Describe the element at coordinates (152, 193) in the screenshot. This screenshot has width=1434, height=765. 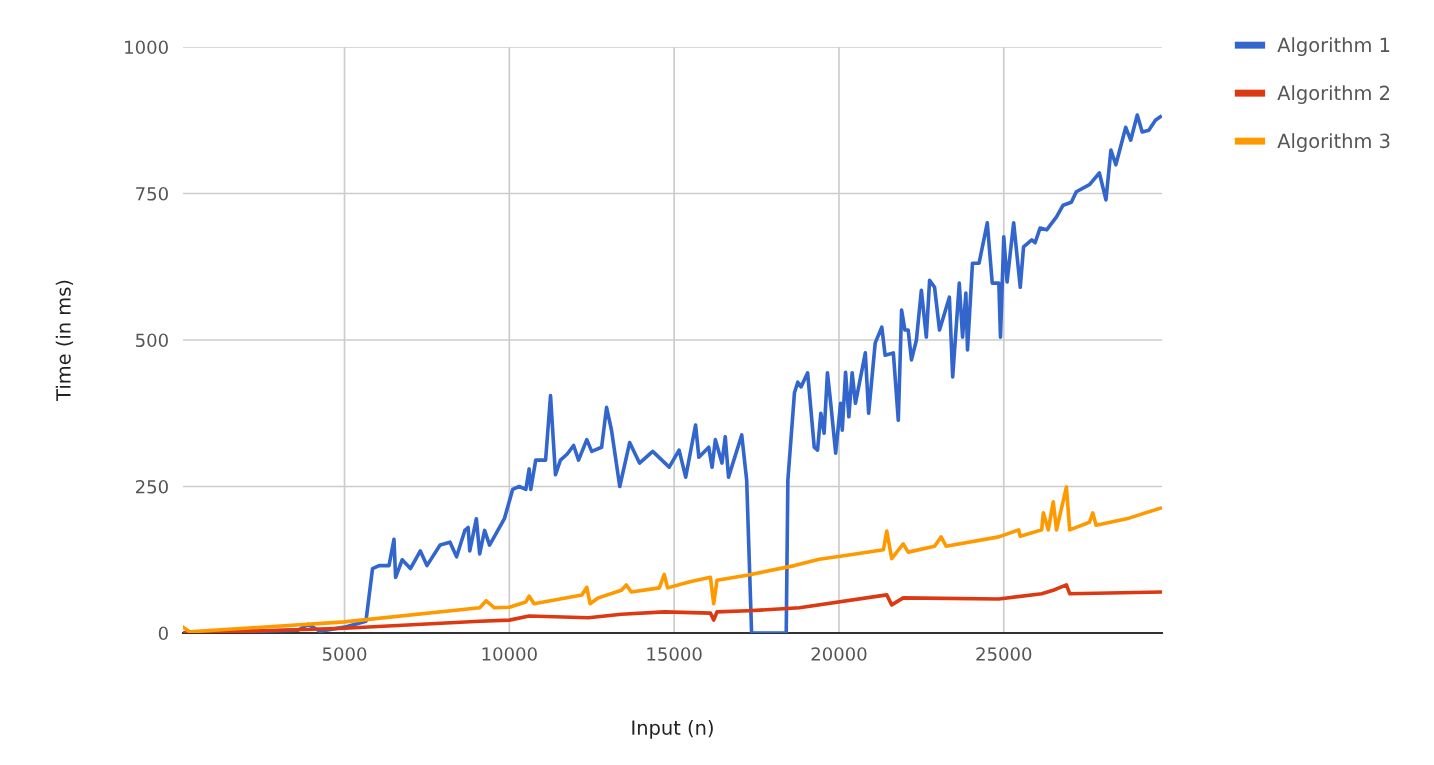
I see `y-tick-label: 750` at that location.